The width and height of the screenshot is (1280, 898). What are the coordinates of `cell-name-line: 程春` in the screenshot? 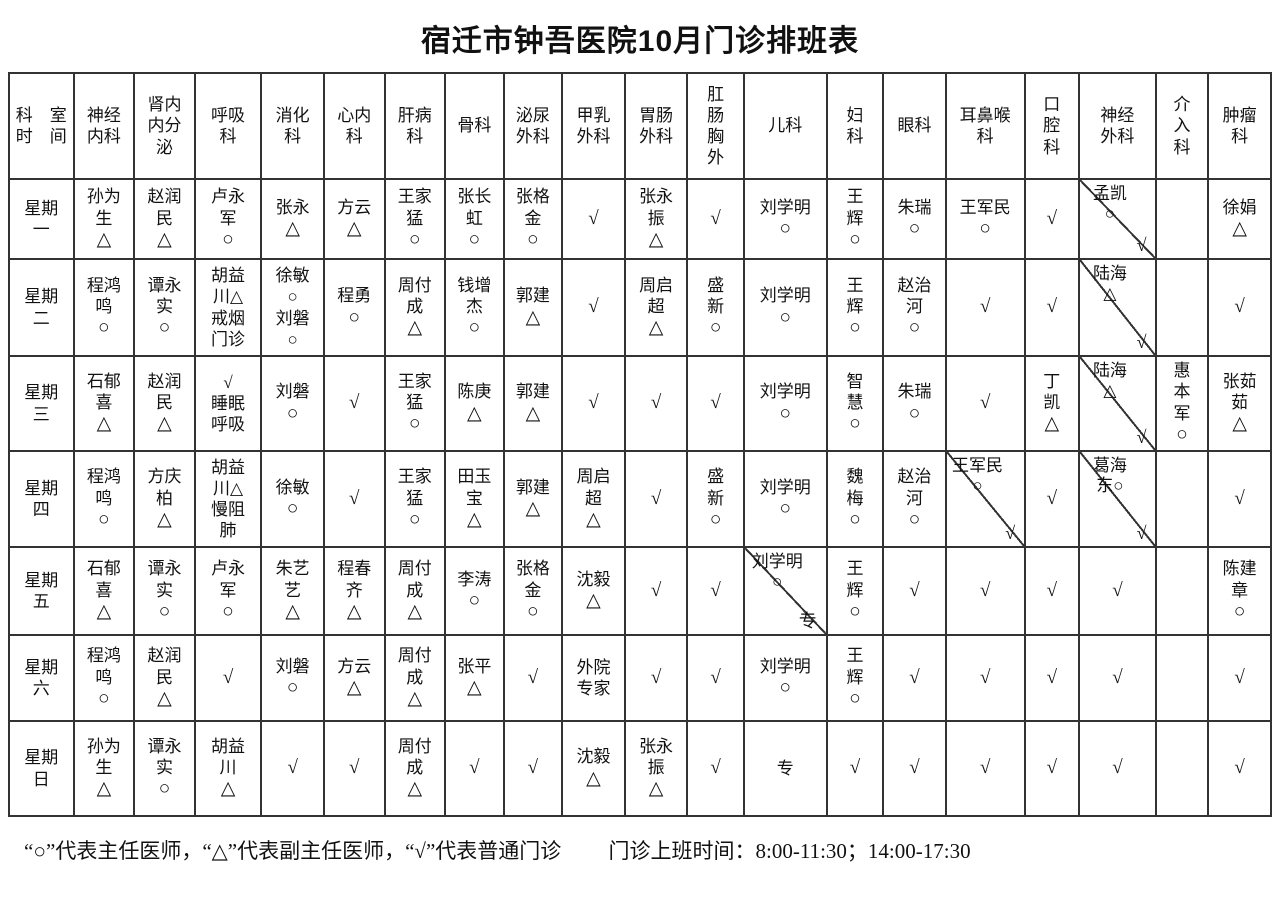 It's located at (354, 569).